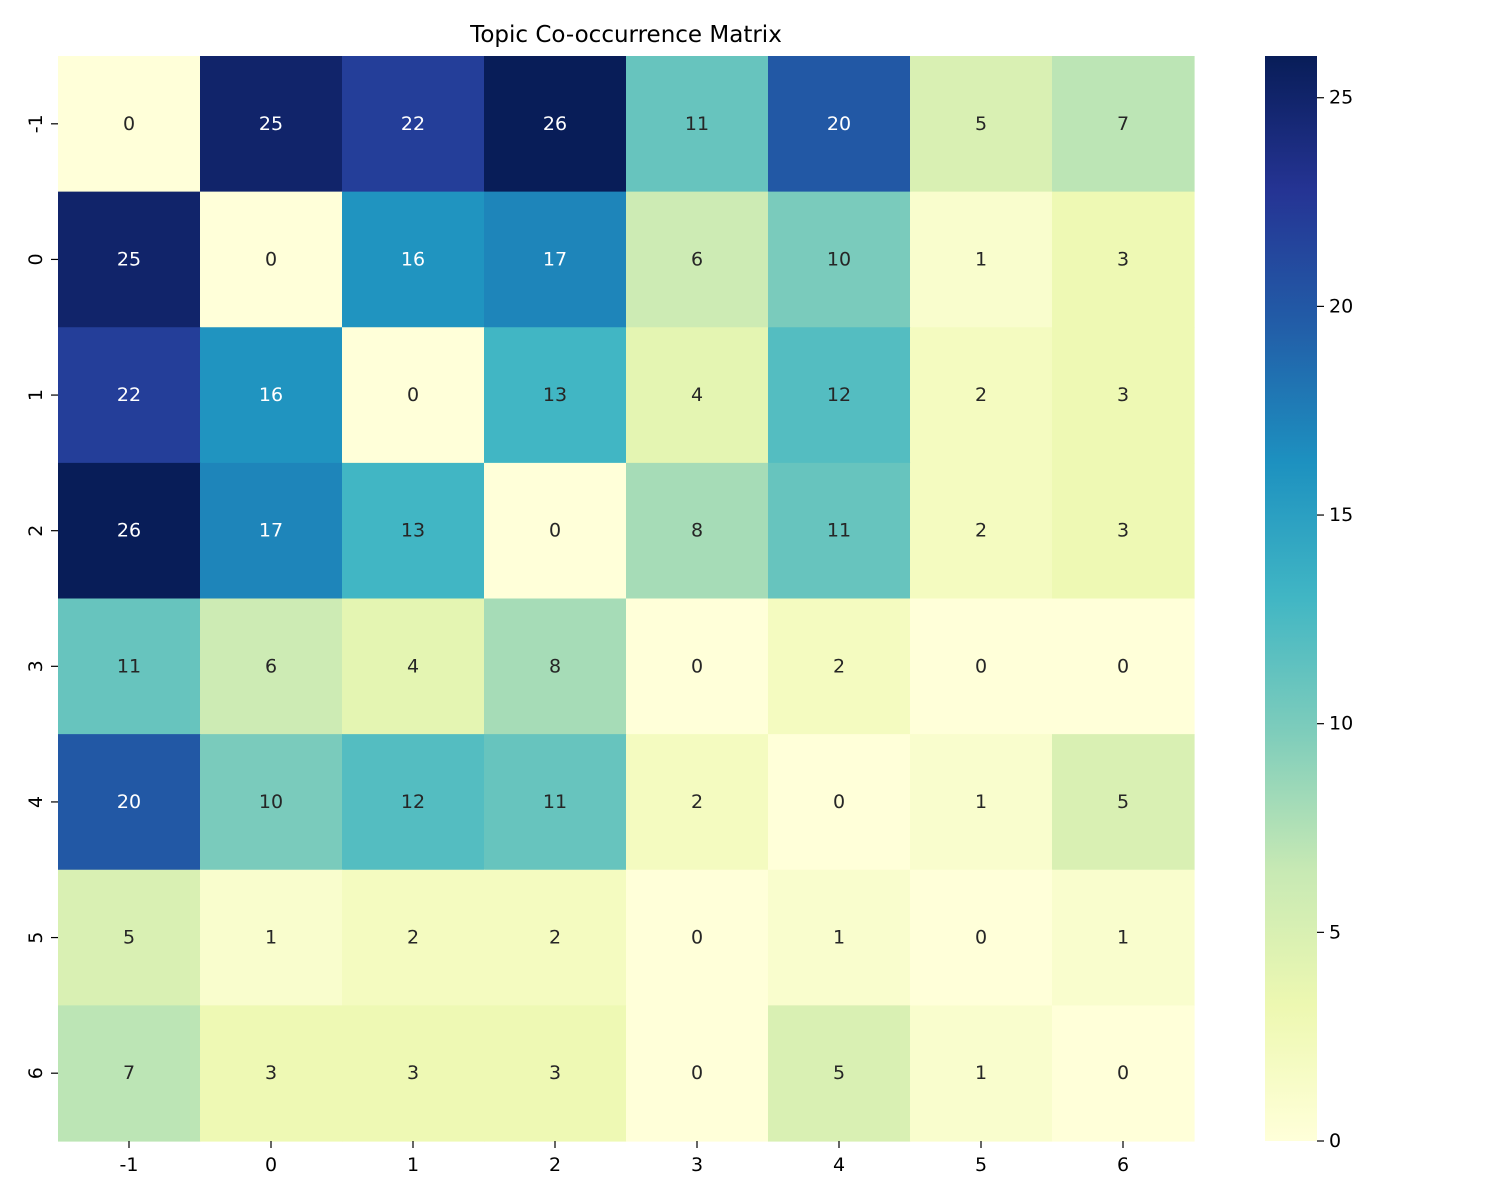 This screenshot has height=1204, width=1500. Describe the element at coordinates (1341, 515) in the screenshot. I see `colorbar-tick-label: 15` at that location.